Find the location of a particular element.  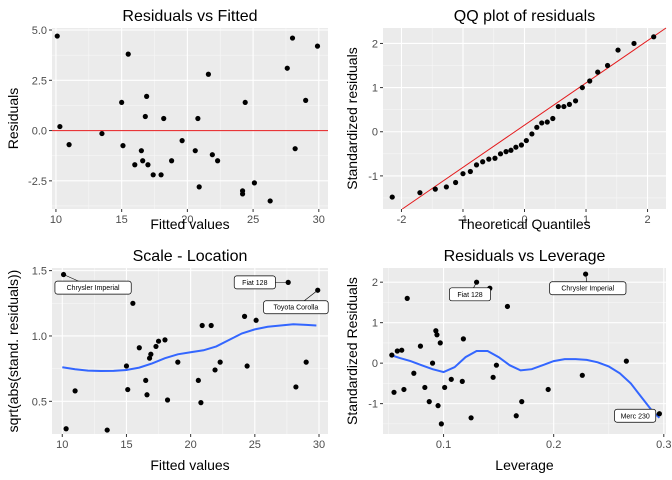

point-annotation: Merc 230 is located at coordinates (637, 415).